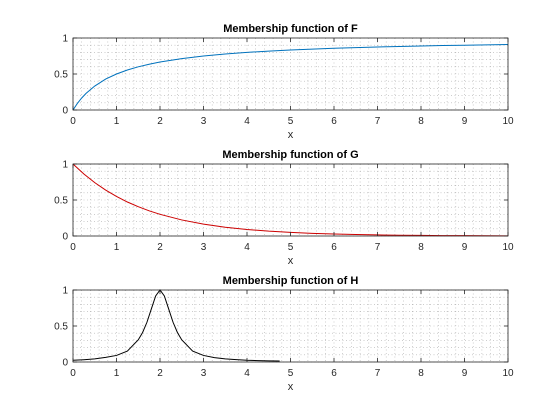  I want to click on chart-title: Membership function of G, so click(290, 155).